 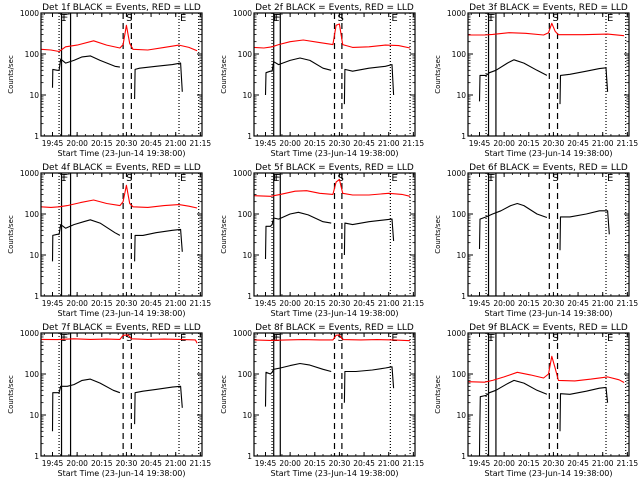 What do you see at coordinates (127, 463) in the screenshot?
I see `x-tick-label: 20:30` at bounding box center [127, 463].